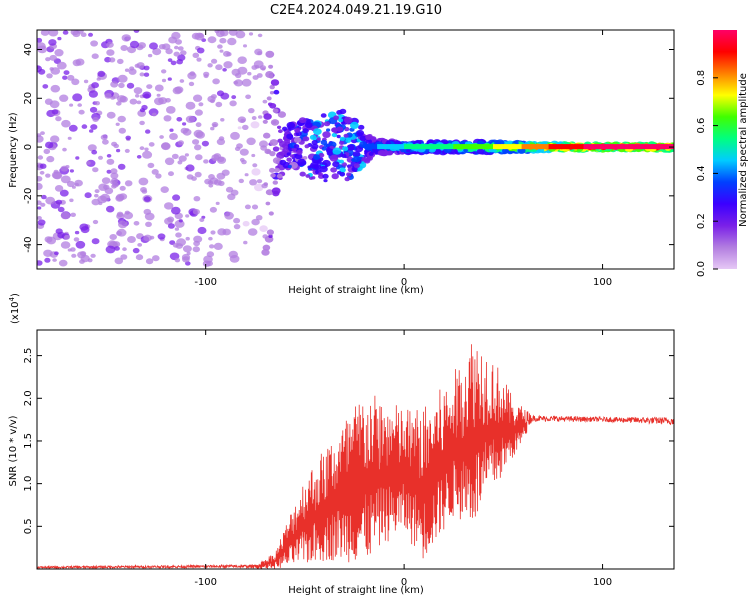 The width and height of the screenshot is (750, 600). Describe the element at coordinates (28, 49) in the screenshot. I see `y-tick-label: 40` at that location.